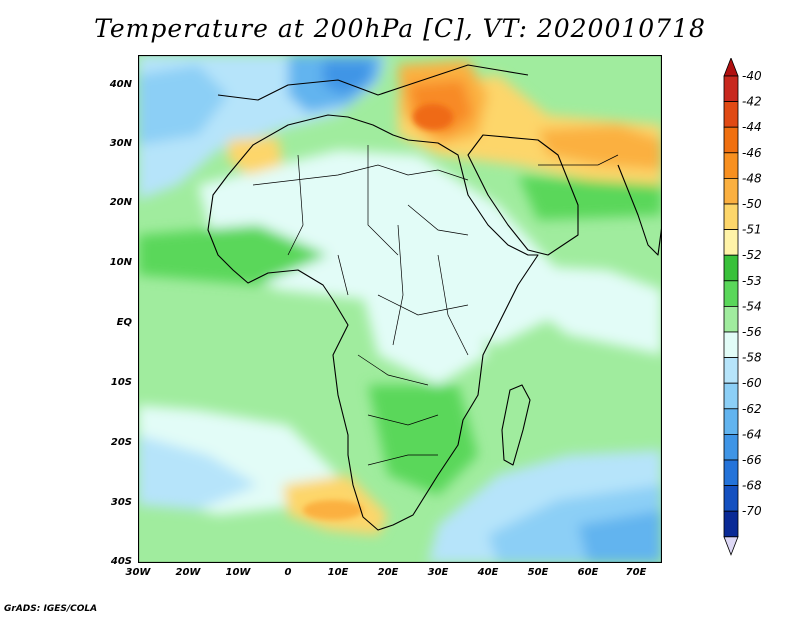 This screenshot has width=800, height=618. Describe the element at coordinates (120, 84) in the screenshot. I see `lat-label: 40N` at that location.